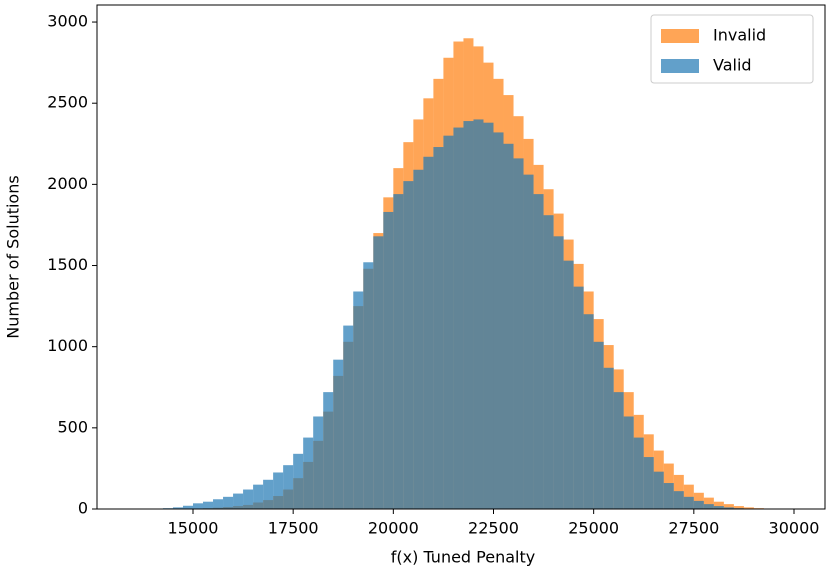 This screenshot has width=830, height=576. I want to click on y-tick-label: 1000, so click(67, 345).